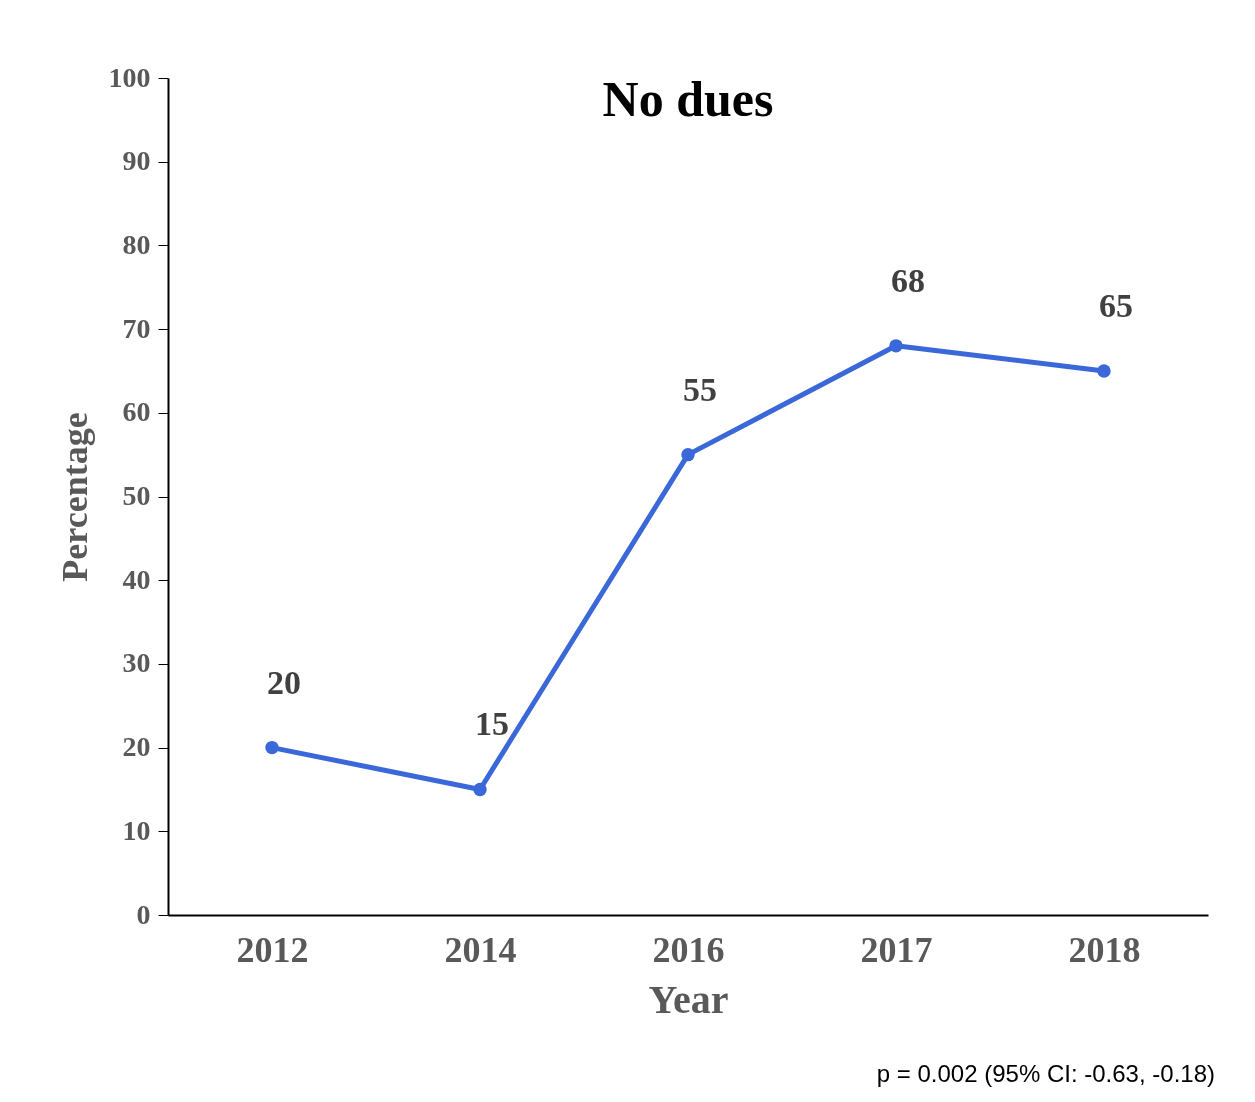 This screenshot has width=1255, height=1102. What do you see at coordinates (272, 949) in the screenshot?
I see `x-tick-label: 2012` at bounding box center [272, 949].